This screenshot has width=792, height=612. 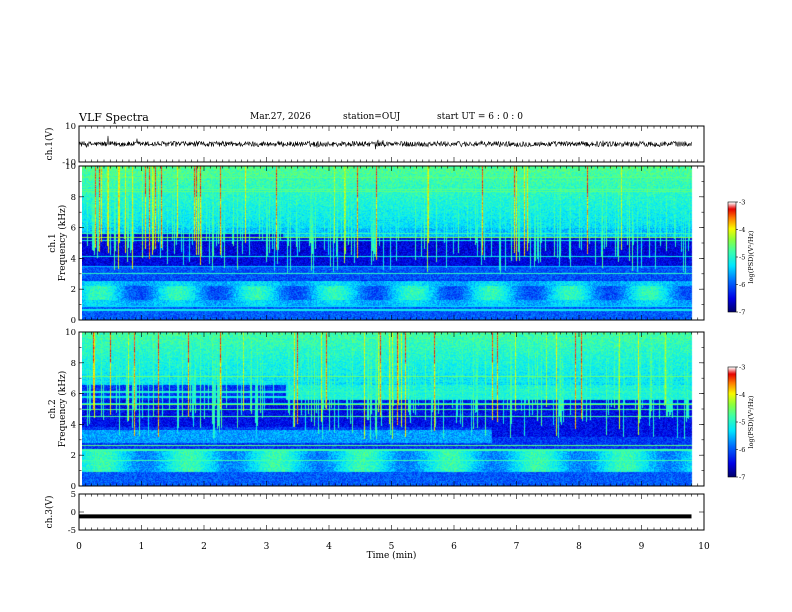 I want to click on x-tick-label: 7, so click(x=517, y=547).